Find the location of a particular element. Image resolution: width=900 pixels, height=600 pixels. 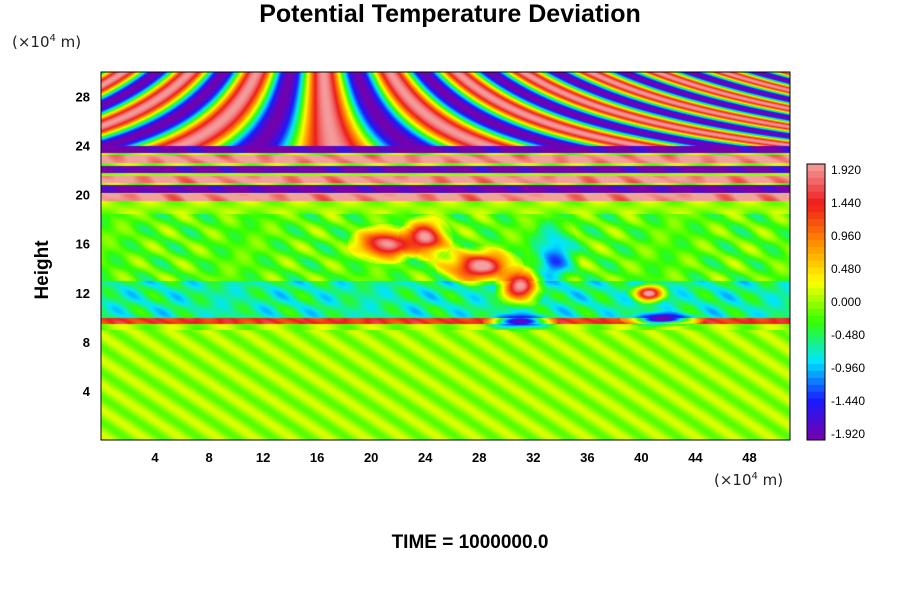

y-tick-label: 8 is located at coordinates (86, 342).